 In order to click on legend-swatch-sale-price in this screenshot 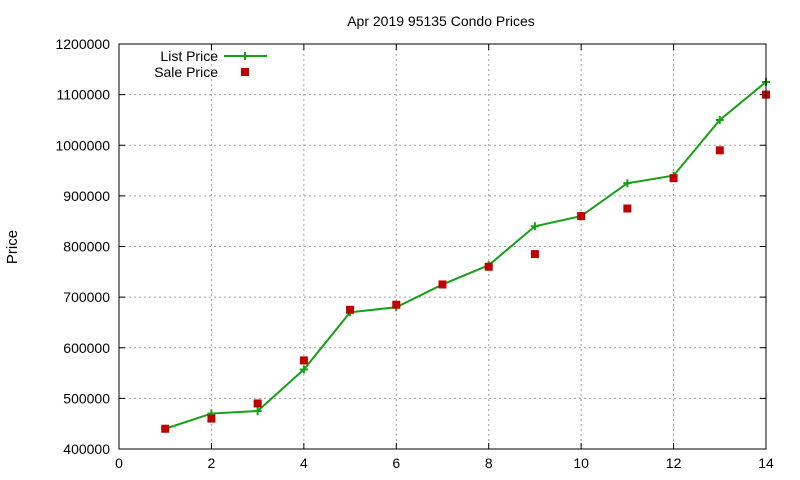, I will do `click(245, 72)`.